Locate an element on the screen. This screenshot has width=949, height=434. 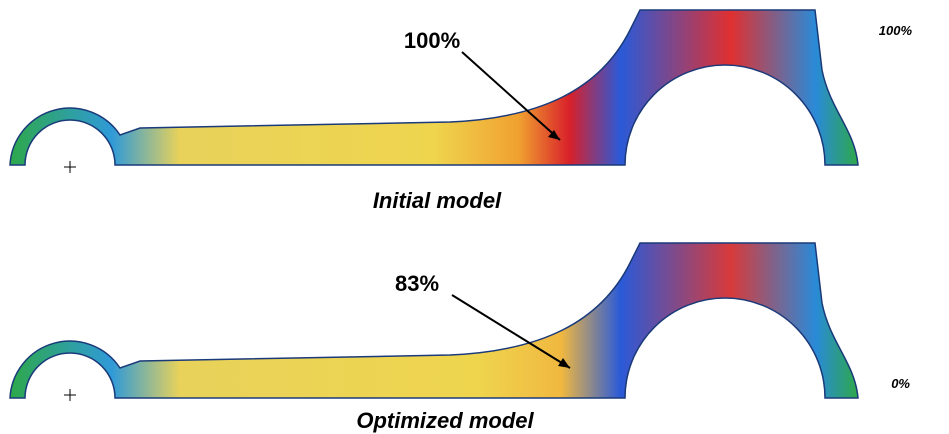
caption: Initial model is located at coordinates (437, 200).